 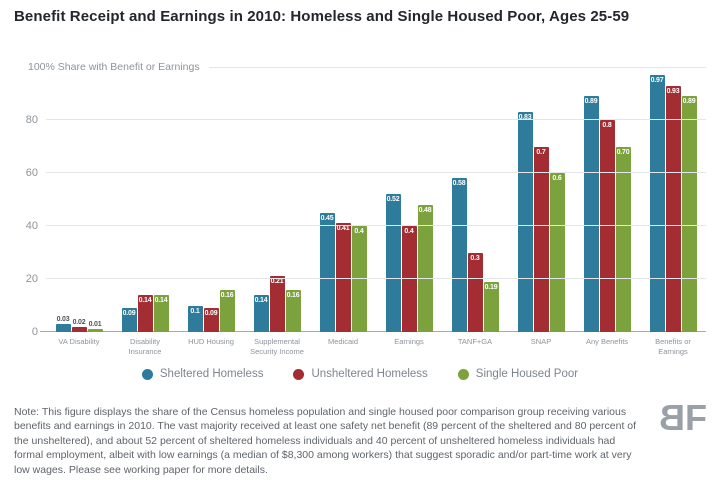 What do you see at coordinates (327, 272) in the screenshot?
I see `bar: 0.45` at bounding box center [327, 272].